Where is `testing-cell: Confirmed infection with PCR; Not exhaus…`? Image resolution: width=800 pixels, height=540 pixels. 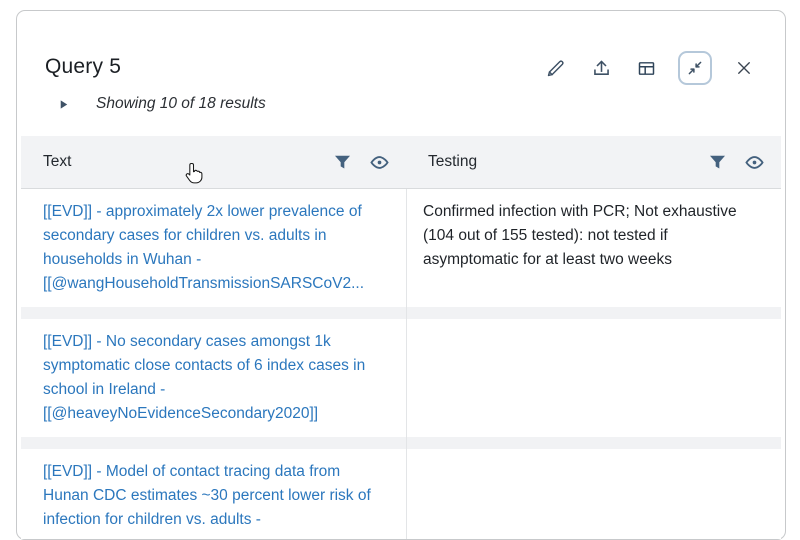 testing-cell: Confirmed infection with PCR; Not exhaus… is located at coordinates (580, 235).